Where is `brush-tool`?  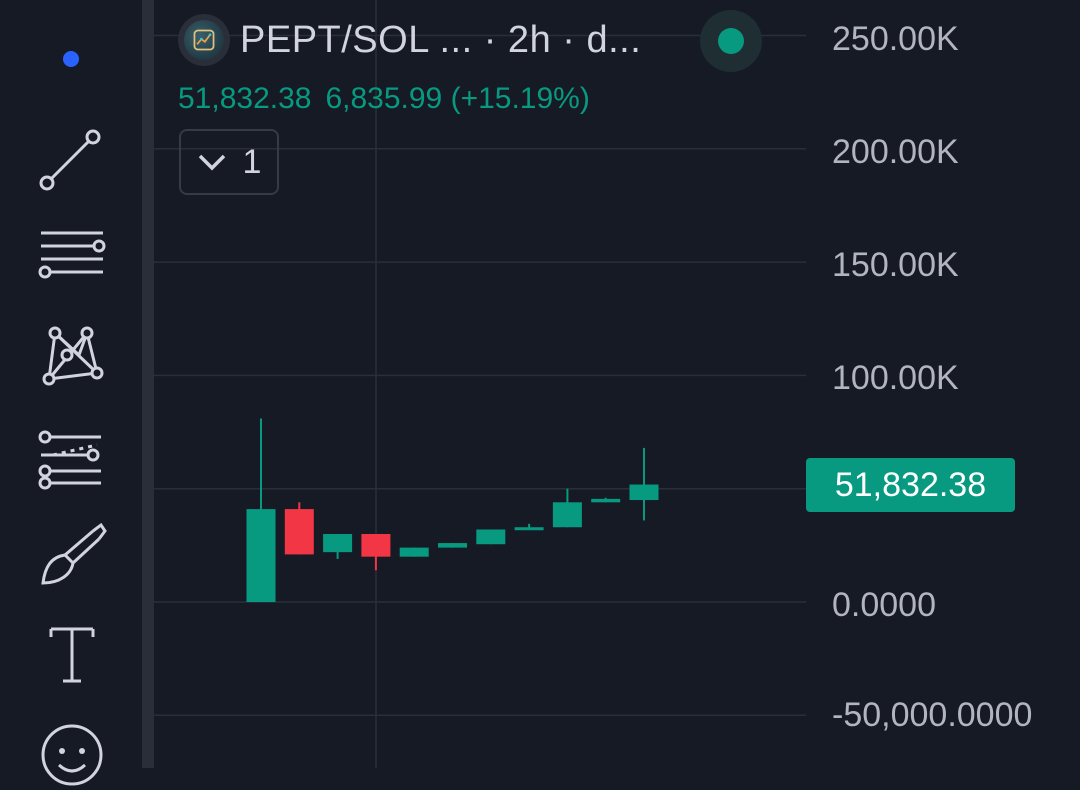 brush-tool is located at coordinates (72, 554).